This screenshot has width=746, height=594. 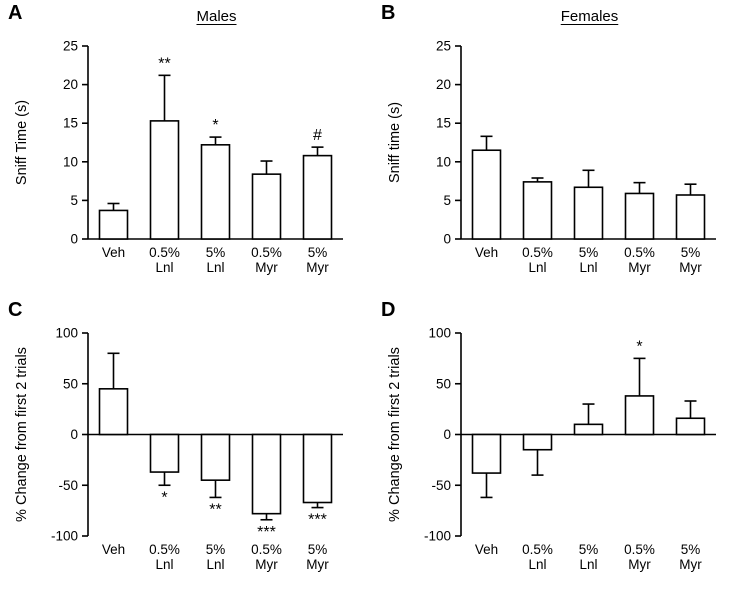 I want to click on panel-letter-b: B, so click(x=388, y=13).